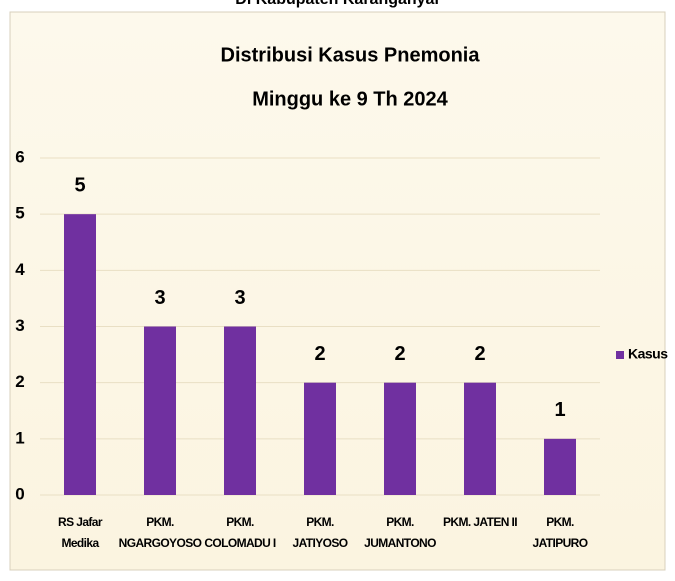 This screenshot has width=675, height=581. I want to click on x-tick-label: PKM. COLOMADU I, so click(240, 532).